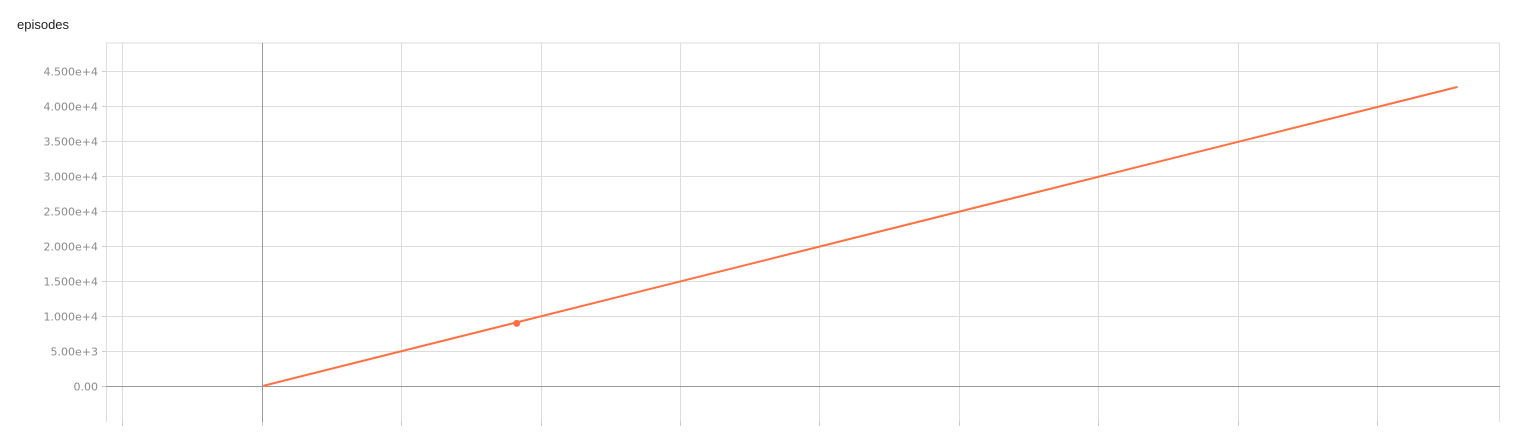 The height and width of the screenshot is (432, 1517). What do you see at coordinates (517, 323) in the screenshot?
I see `data-point-marker` at bounding box center [517, 323].